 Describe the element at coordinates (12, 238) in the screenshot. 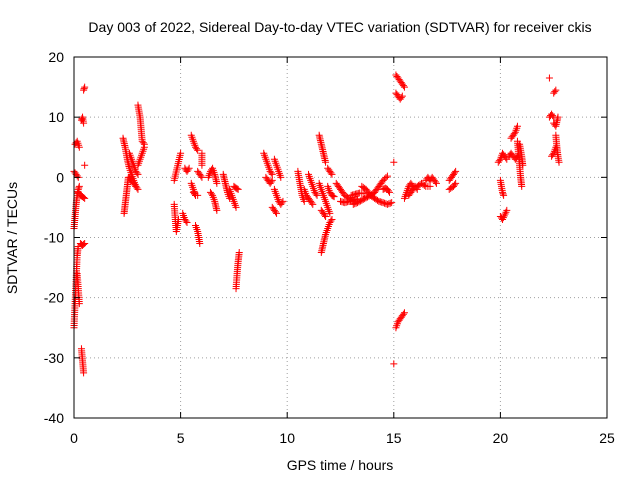

I see `y-axis-title: SDTVAR / TECUs` at that location.